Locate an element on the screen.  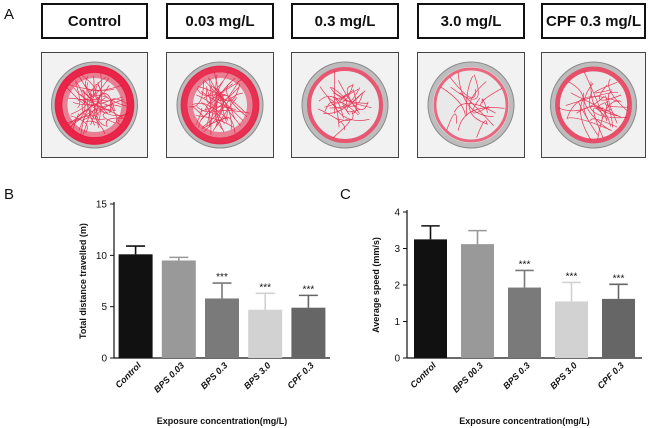
speed-y-tick-label: 0 is located at coordinates (397, 359).